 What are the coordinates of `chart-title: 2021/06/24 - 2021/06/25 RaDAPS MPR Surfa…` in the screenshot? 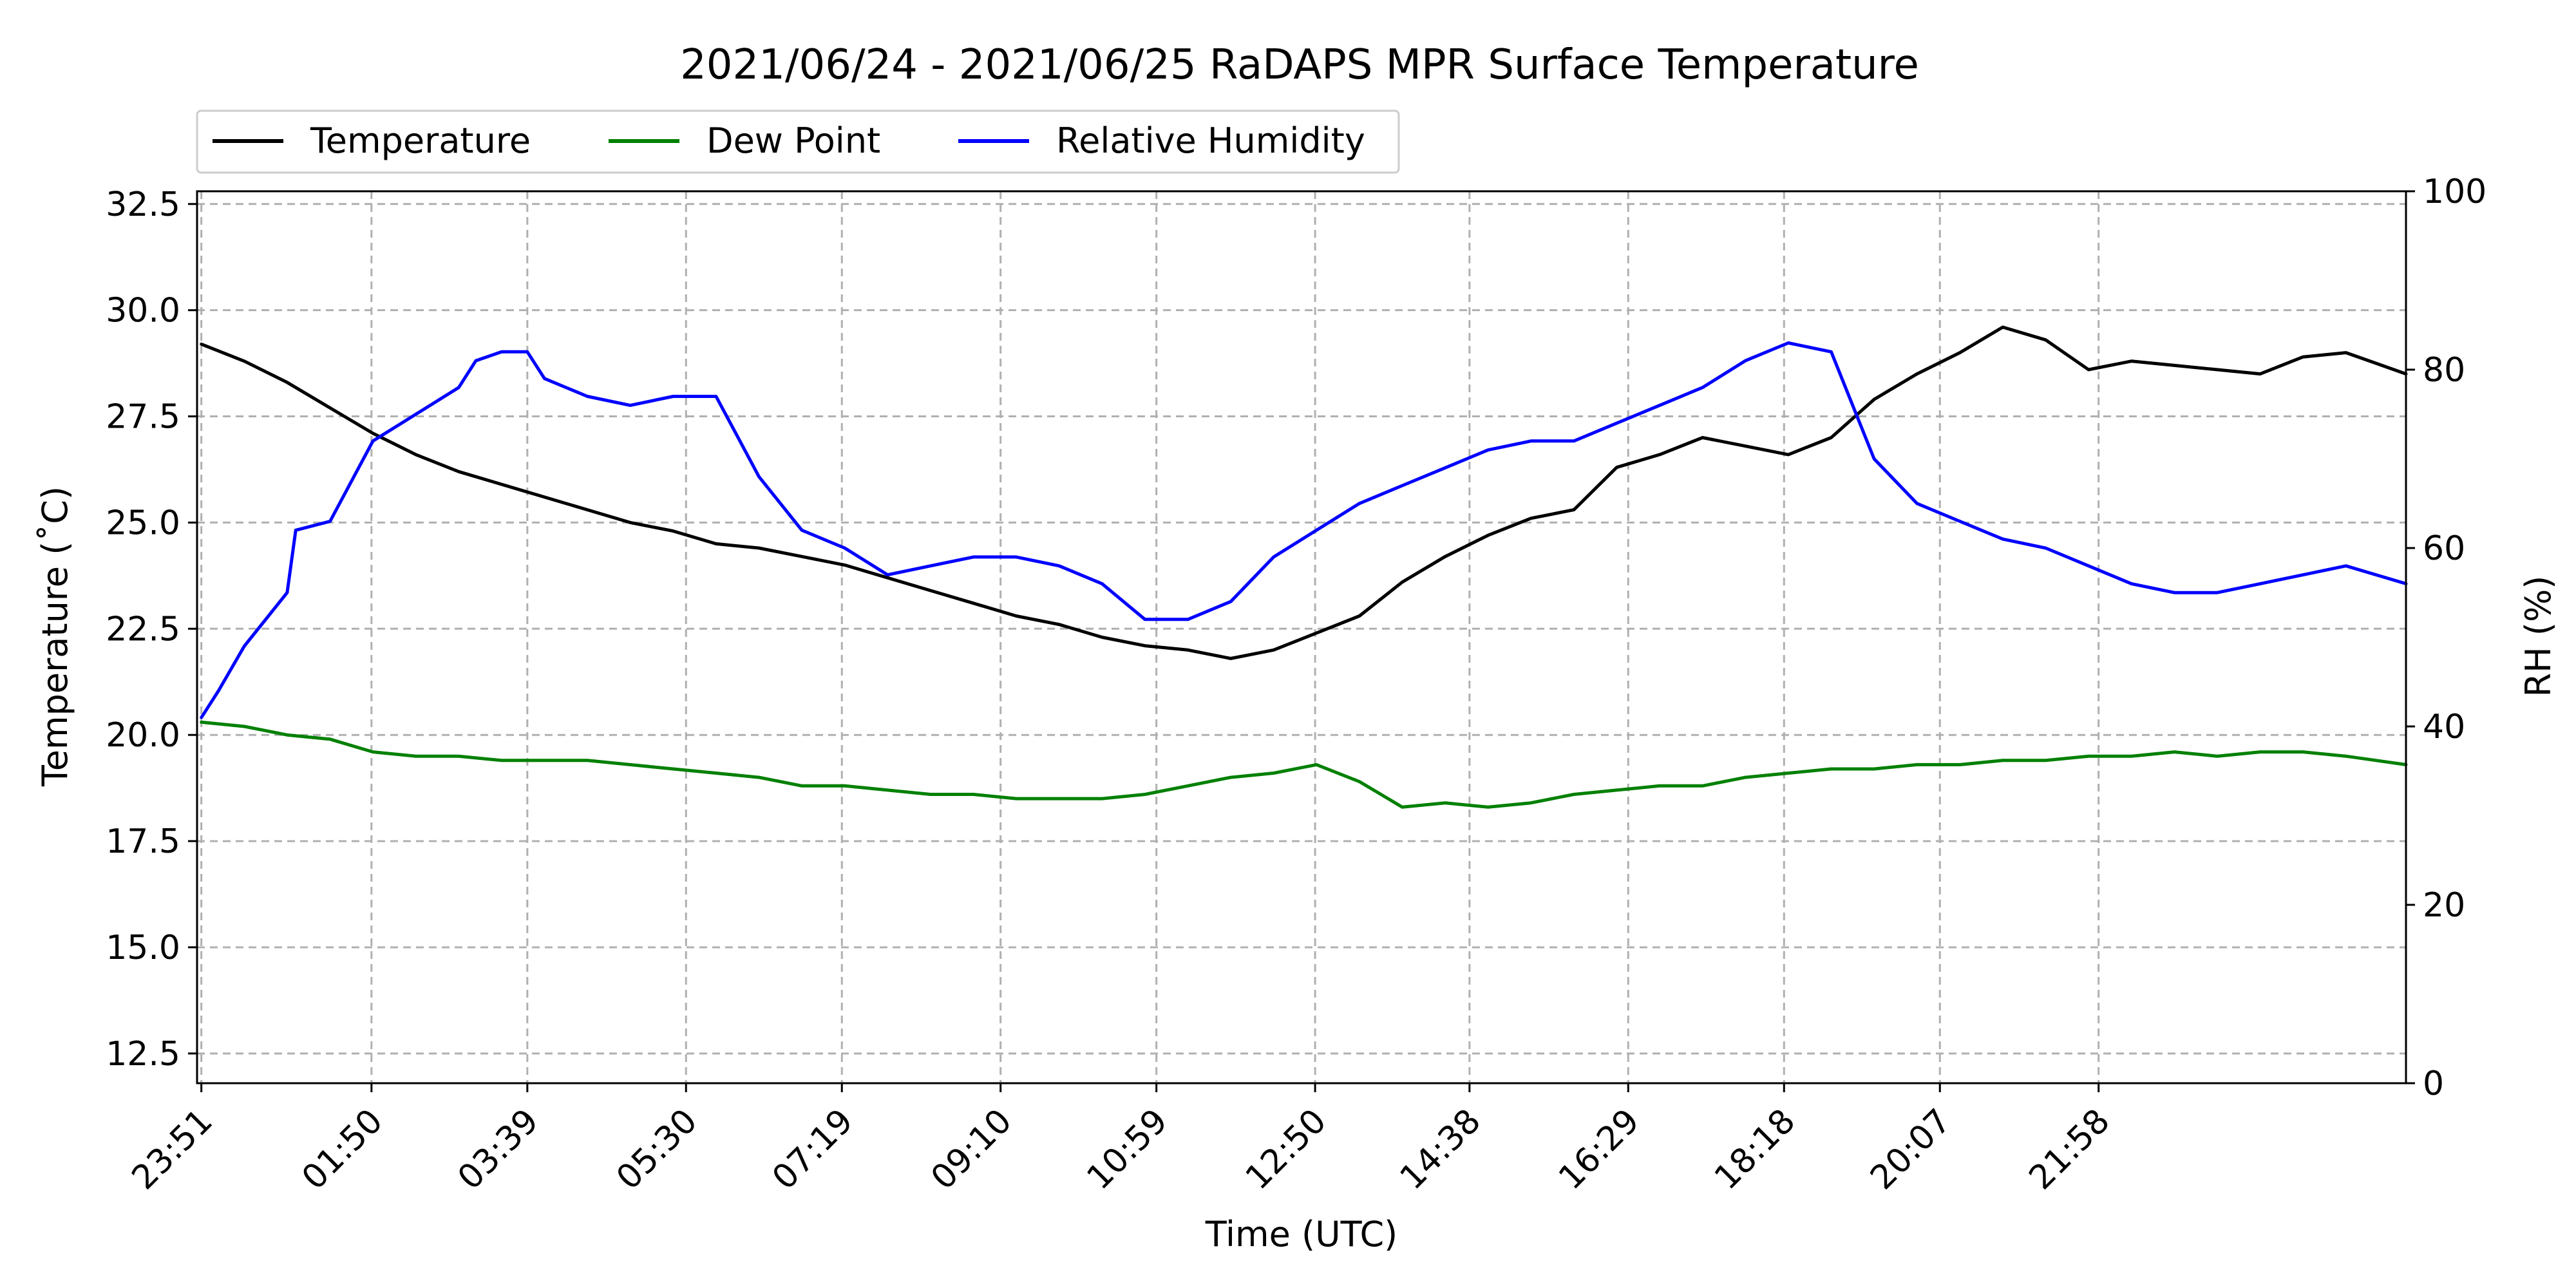 It's located at (1299, 65).